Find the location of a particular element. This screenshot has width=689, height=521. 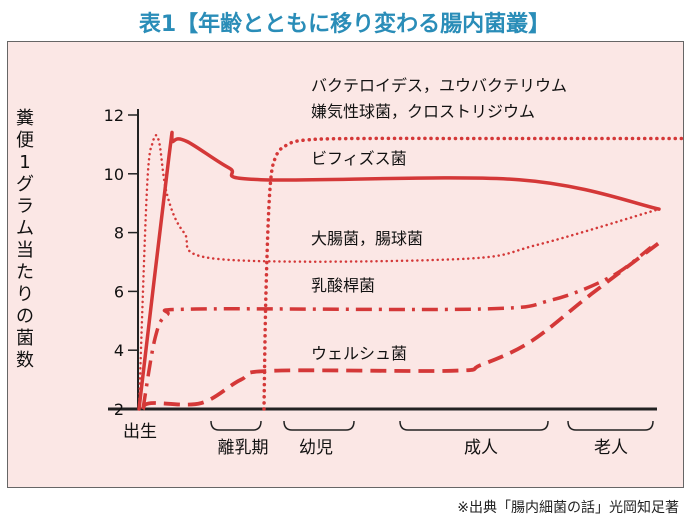

series-label: 大腸菌，腸球菌 is located at coordinates (367, 238).